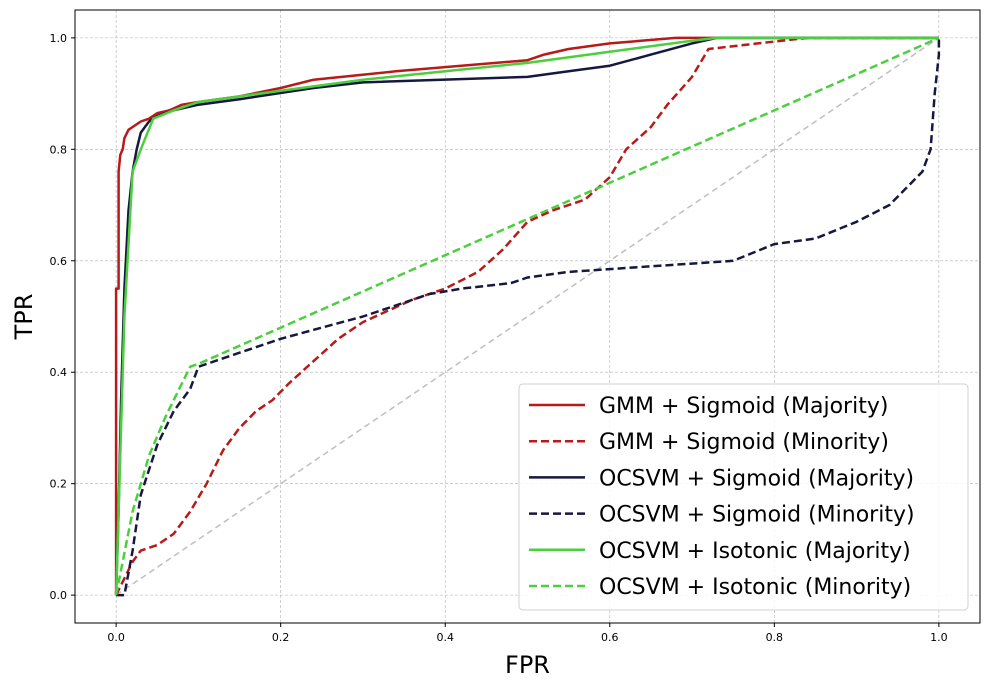 Image resolution: width=989 pixels, height=690 pixels. I want to click on y-tick-label: 0.6, so click(59, 261).